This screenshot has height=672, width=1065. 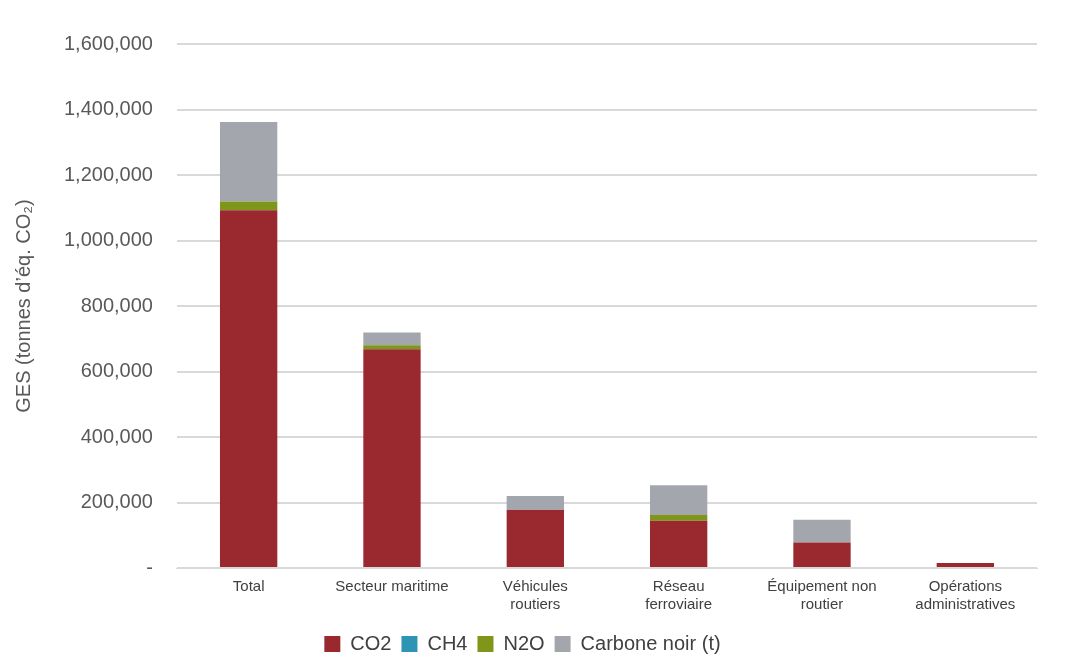 What do you see at coordinates (116, 304) in the screenshot?
I see `y-tick-label: 800,000` at bounding box center [116, 304].